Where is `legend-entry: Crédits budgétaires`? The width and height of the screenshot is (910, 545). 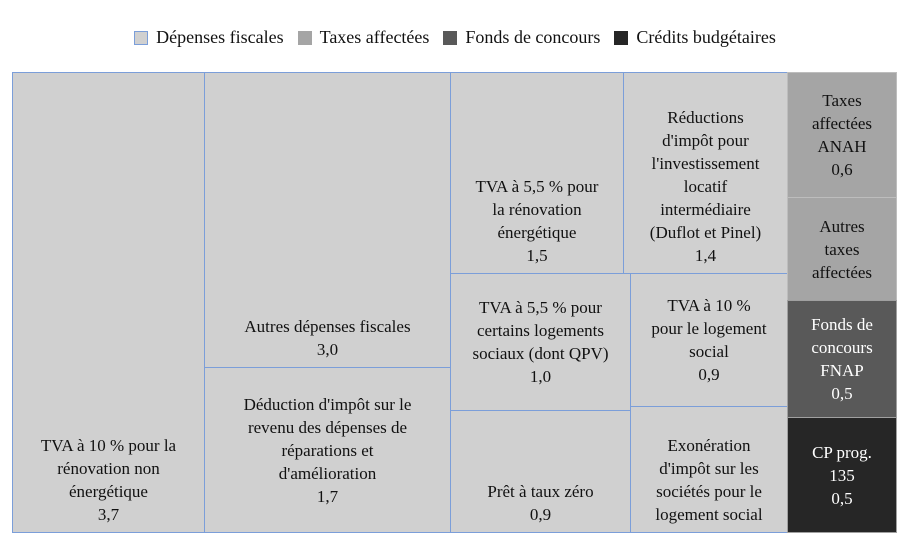
legend-entry: Crédits budgétaires is located at coordinates (695, 37).